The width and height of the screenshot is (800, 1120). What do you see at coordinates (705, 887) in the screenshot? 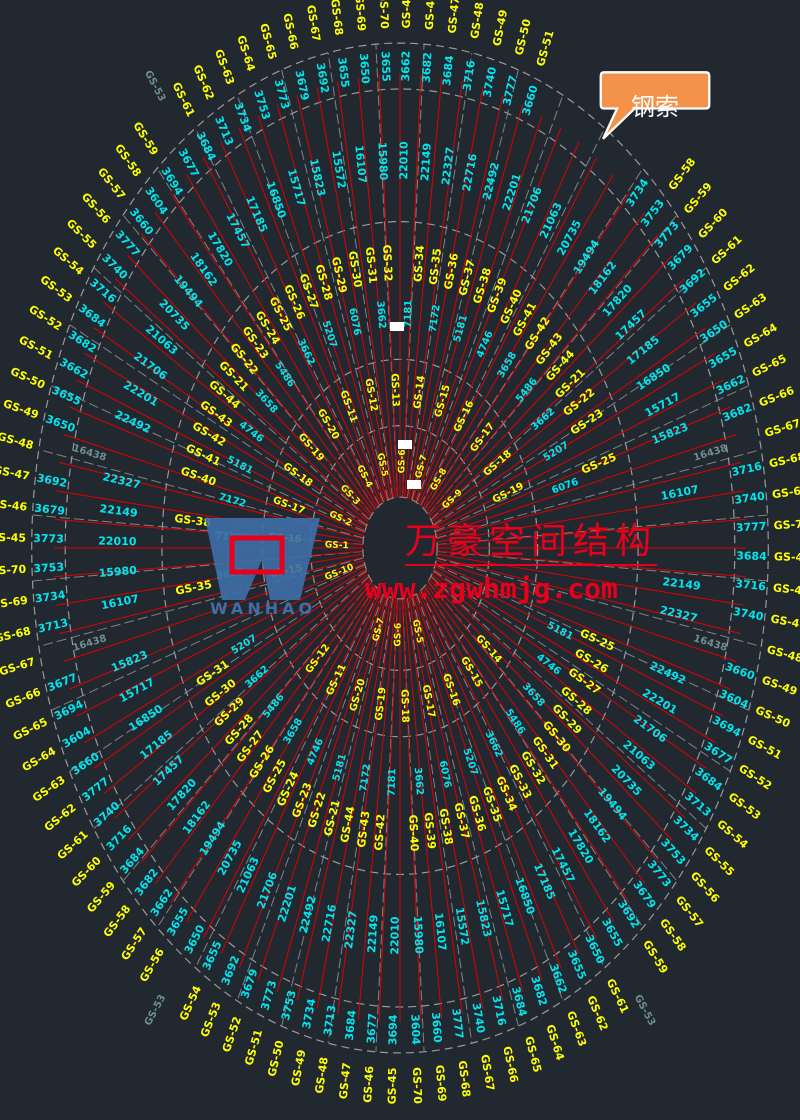
I see `cable-id-label: GS-56` at bounding box center [705, 887].